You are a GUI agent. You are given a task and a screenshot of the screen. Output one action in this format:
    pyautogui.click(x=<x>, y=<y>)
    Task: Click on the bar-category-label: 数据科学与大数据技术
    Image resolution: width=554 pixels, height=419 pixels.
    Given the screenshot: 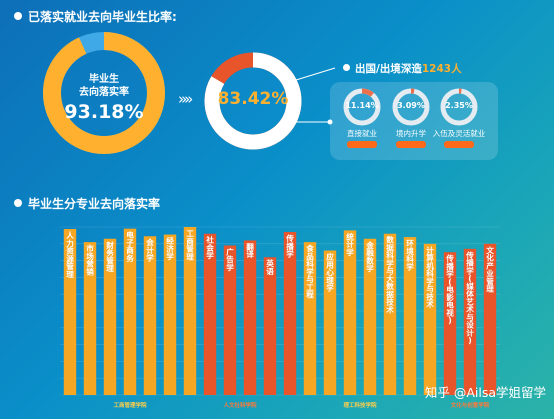 What is the action you would take?
    pyautogui.click(x=390, y=275)
    